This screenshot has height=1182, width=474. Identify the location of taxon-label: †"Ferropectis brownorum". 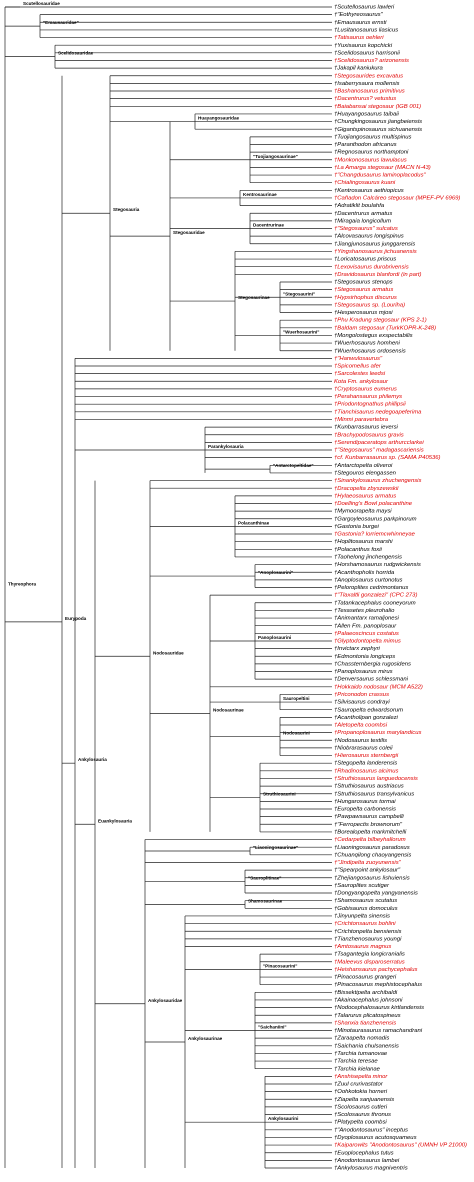
(368, 825).